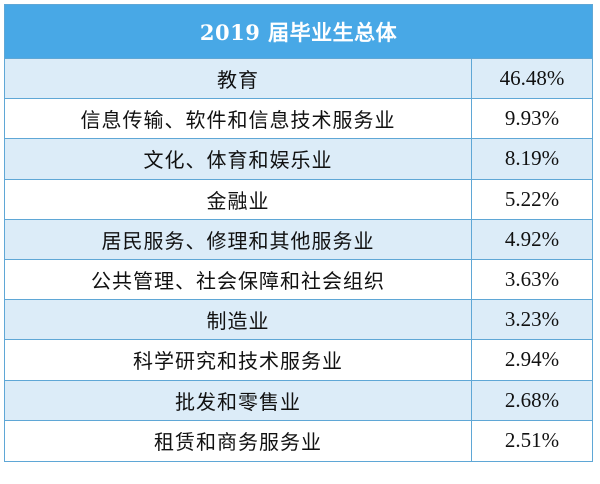 The height and width of the screenshot is (484, 600). What do you see at coordinates (532, 238) in the screenshot?
I see `percent-cell: 4.92%` at bounding box center [532, 238].